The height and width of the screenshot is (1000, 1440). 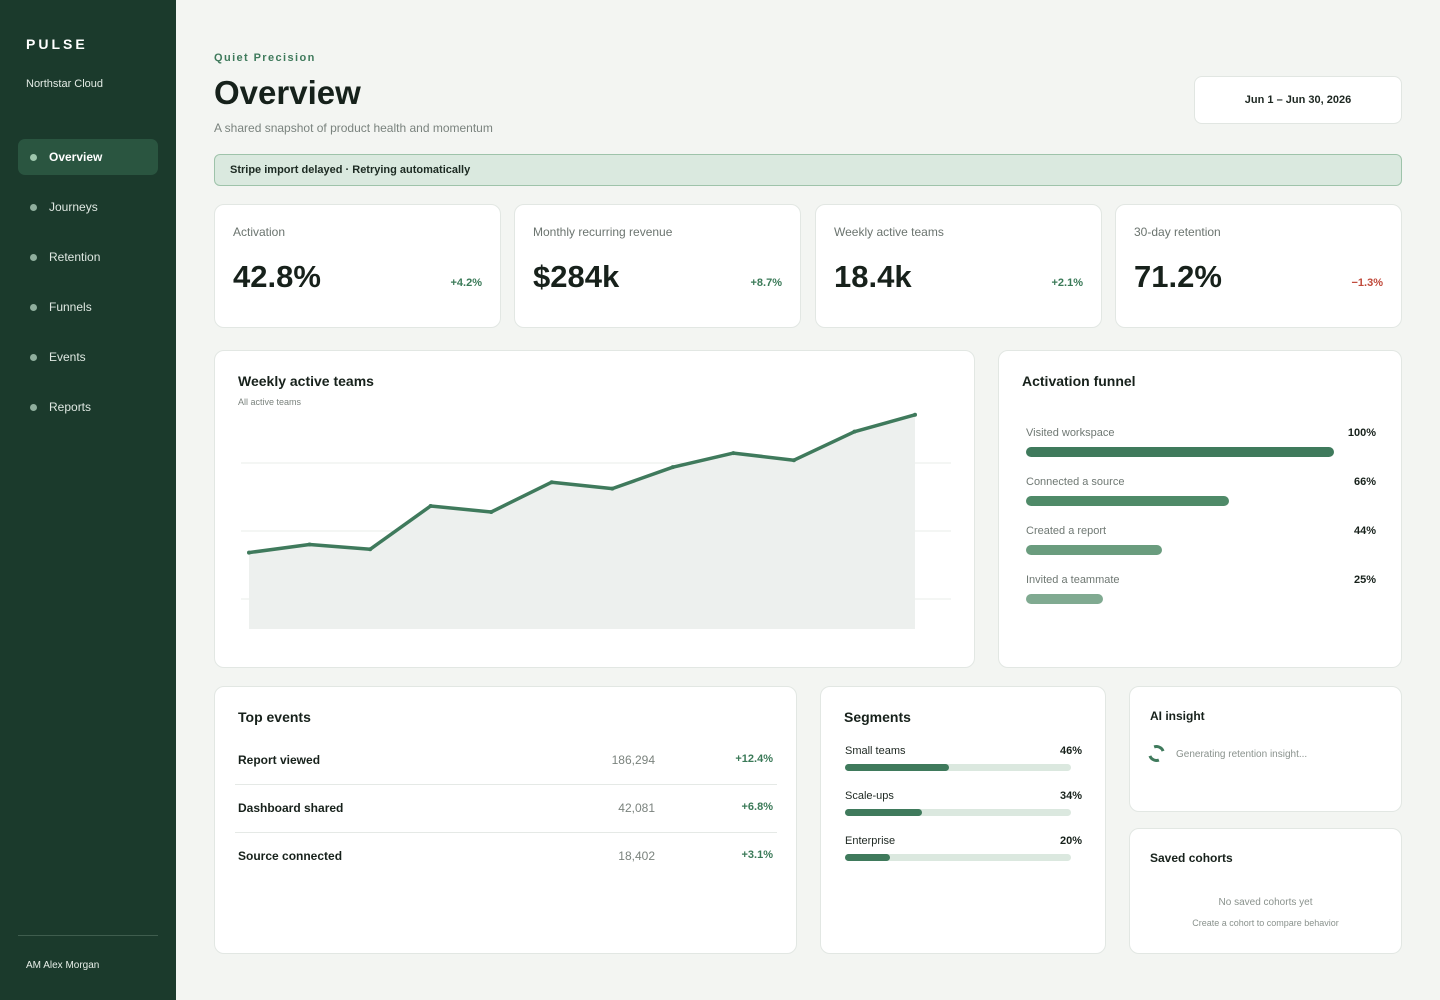 I want to click on kpi-value: 71.2%, so click(x=1178, y=276).